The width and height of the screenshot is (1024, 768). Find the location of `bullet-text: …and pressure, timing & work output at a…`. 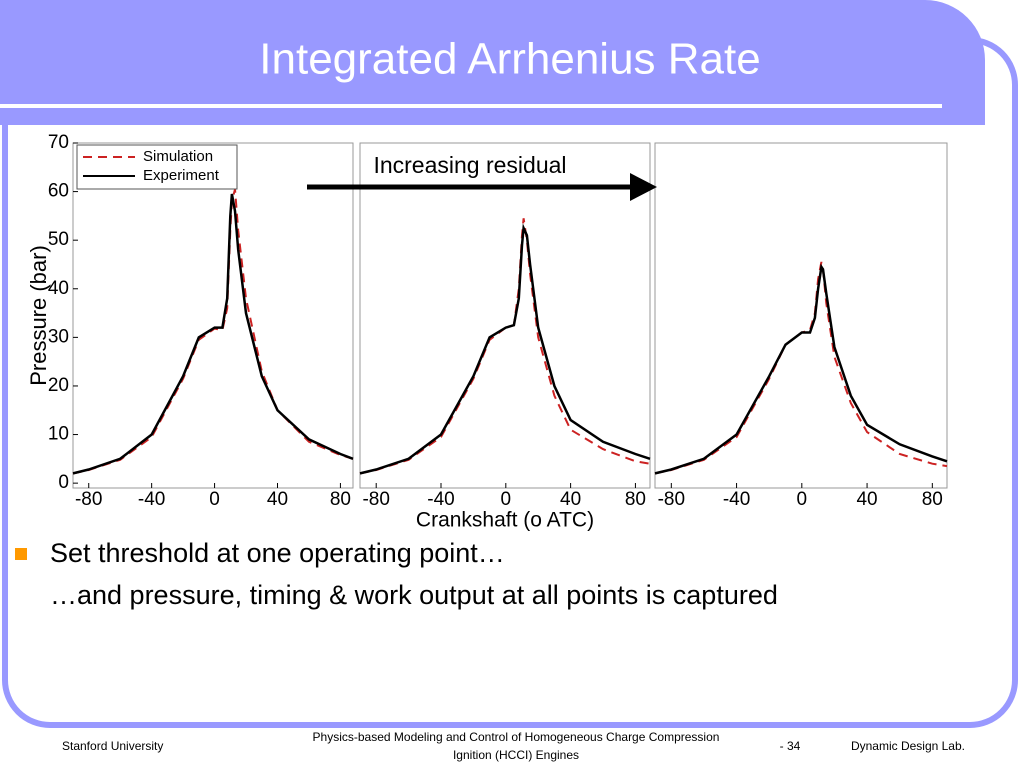

bullet-text: …and pressure, timing & work output at a… is located at coordinates (414, 595).